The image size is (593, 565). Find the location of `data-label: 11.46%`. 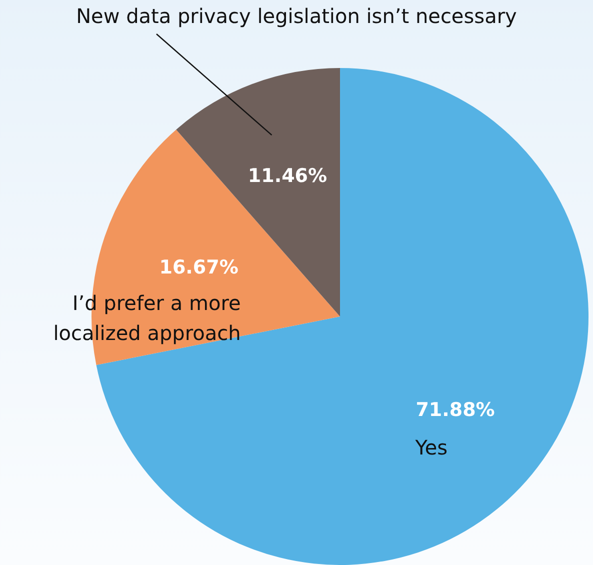

data-label: 11.46% is located at coordinates (288, 175).